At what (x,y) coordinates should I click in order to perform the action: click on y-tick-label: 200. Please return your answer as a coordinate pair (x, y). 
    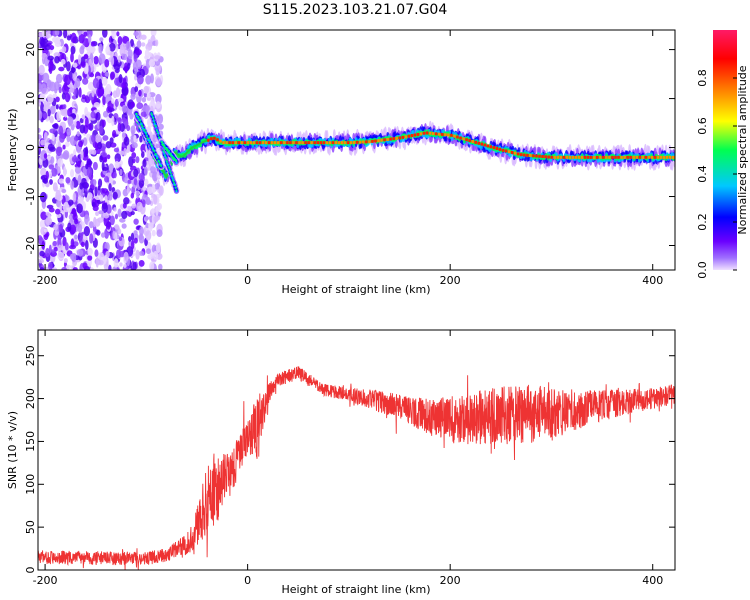
    Looking at the image, I should click on (30, 398).